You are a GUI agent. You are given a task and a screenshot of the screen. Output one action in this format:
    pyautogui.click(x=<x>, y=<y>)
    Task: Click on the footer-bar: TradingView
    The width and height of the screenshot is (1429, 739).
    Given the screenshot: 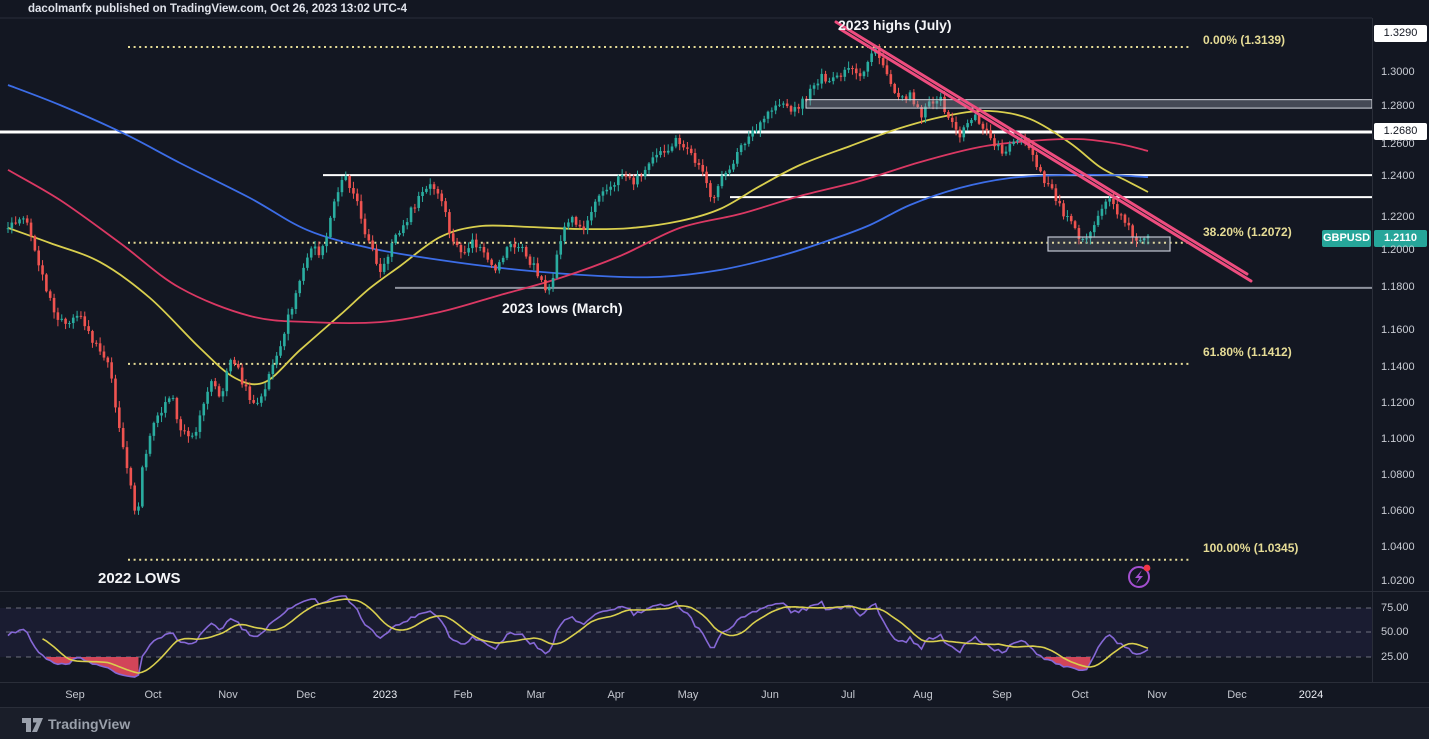 What is the action you would take?
    pyautogui.click(x=714, y=723)
    